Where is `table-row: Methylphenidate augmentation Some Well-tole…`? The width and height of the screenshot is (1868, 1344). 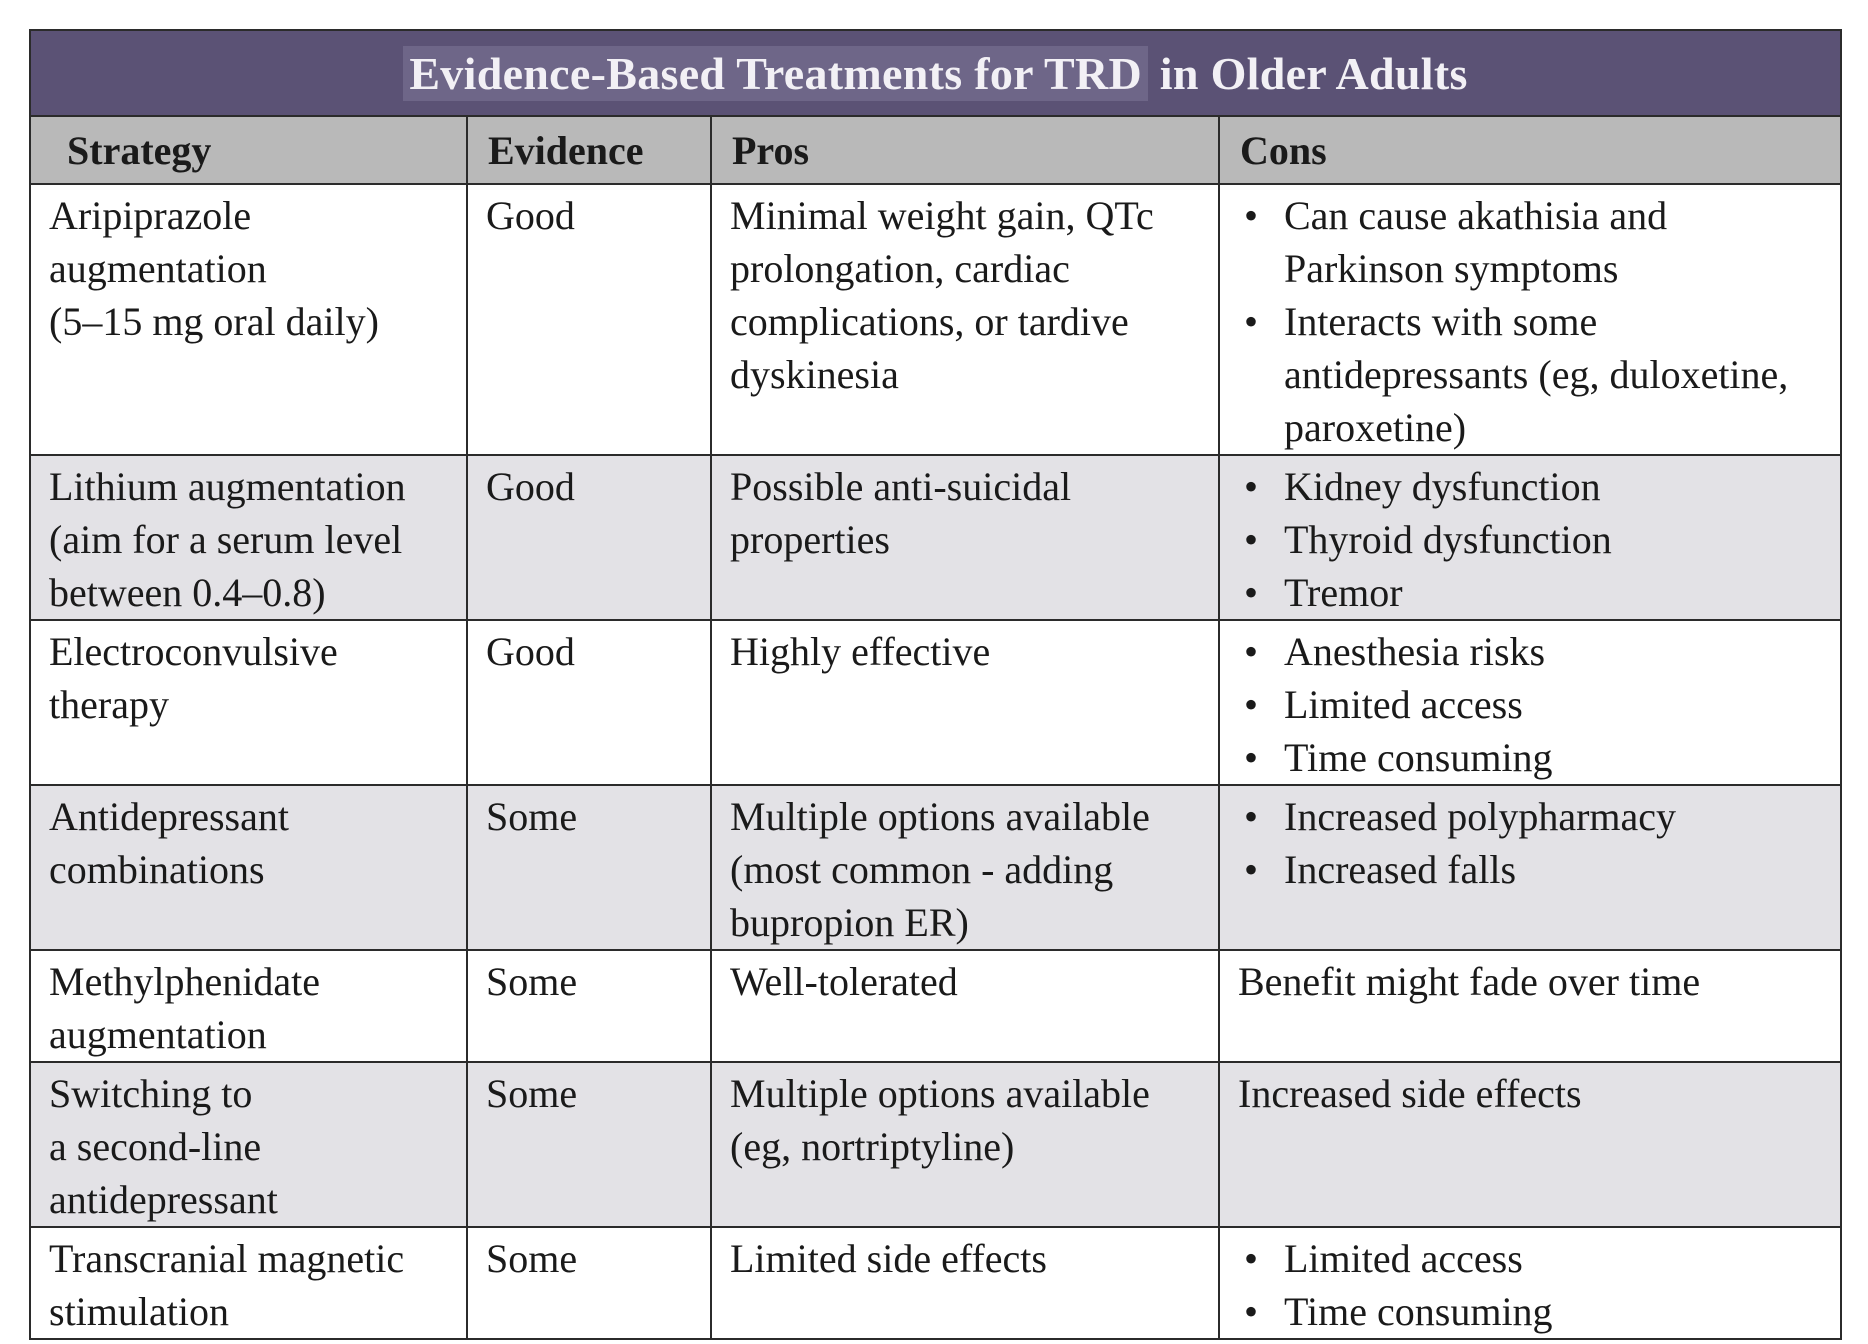 table-row: Methylphenidate augmentation Some Well-tole… is located at coordinates (935, 1006).